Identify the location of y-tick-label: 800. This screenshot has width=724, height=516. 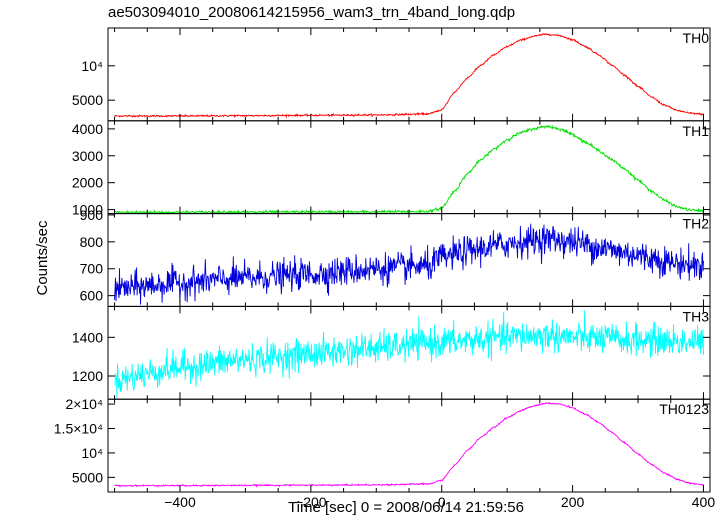
(92, 242).